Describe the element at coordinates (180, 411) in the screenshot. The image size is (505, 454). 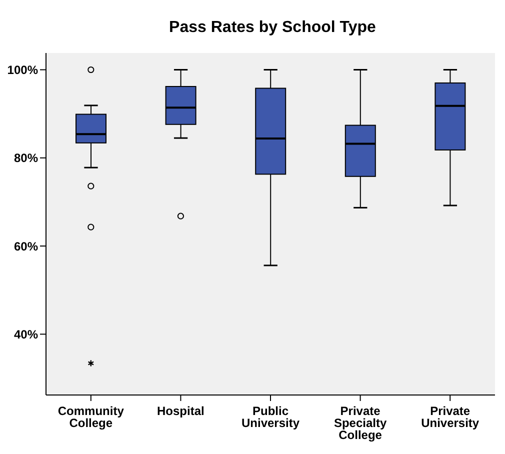
I see `x-tick-label: Hospital` at that location.